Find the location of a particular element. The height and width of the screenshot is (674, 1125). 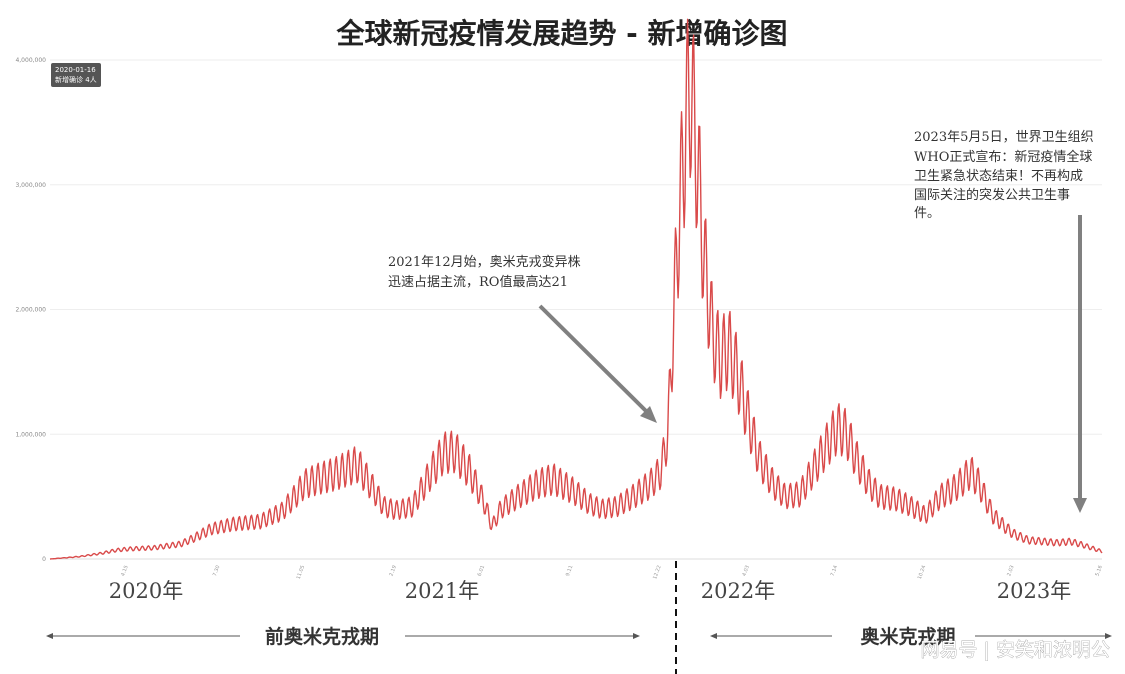

x-tick-label: 5.16 is located at coordinates (1098, 571).